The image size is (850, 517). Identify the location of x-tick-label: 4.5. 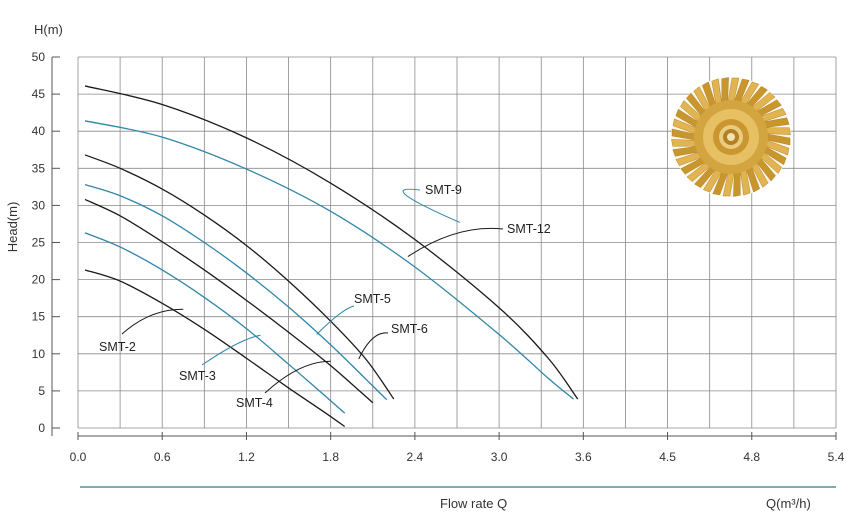
(667, 457).